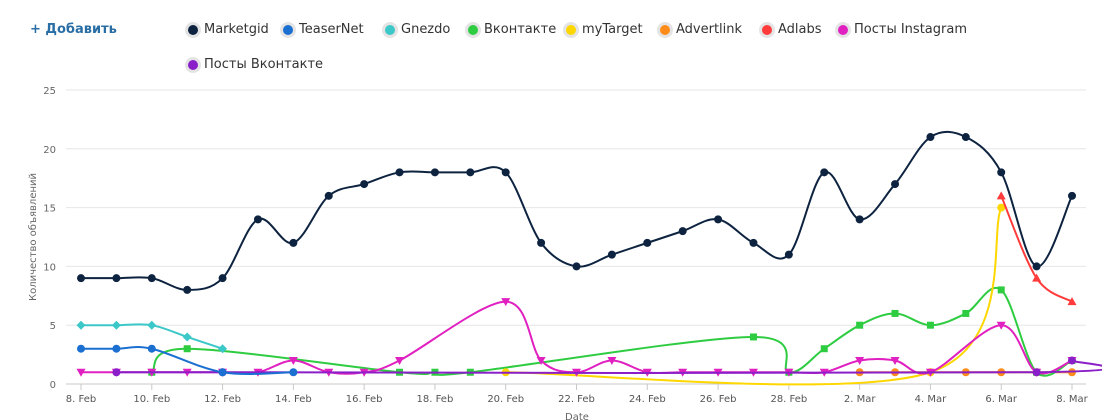 This screenshot has width=1102, height=420. I want to click on x-tick-label: 12. Feb, so click(222, 399).